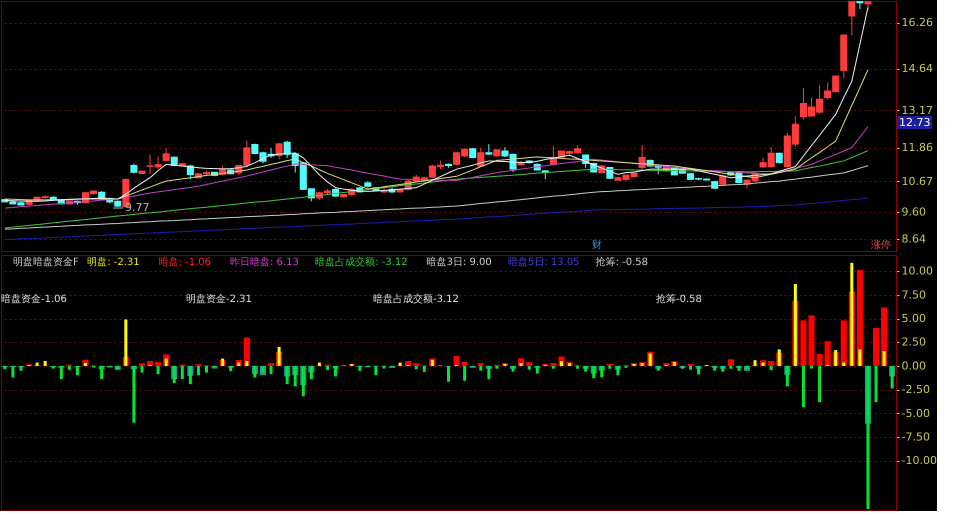 This screenshot has height=515, width=967. Describe the element at coordinates (416, 299) in the screenshot. I see `annotation: 暗盘占成交额-3.12` at that location.